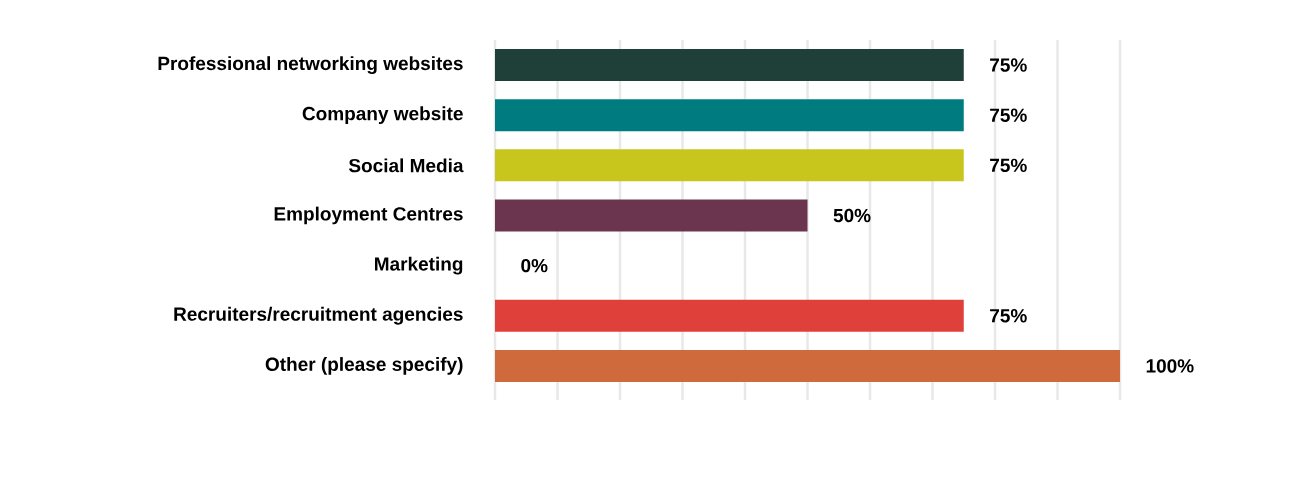 The height and width of the screenshot is (484, 1289). What do you see at coordinates (364, 366) in the screenshot?
I see `y-tick-label: Other (please specify)` at bounding box center [364, 366].